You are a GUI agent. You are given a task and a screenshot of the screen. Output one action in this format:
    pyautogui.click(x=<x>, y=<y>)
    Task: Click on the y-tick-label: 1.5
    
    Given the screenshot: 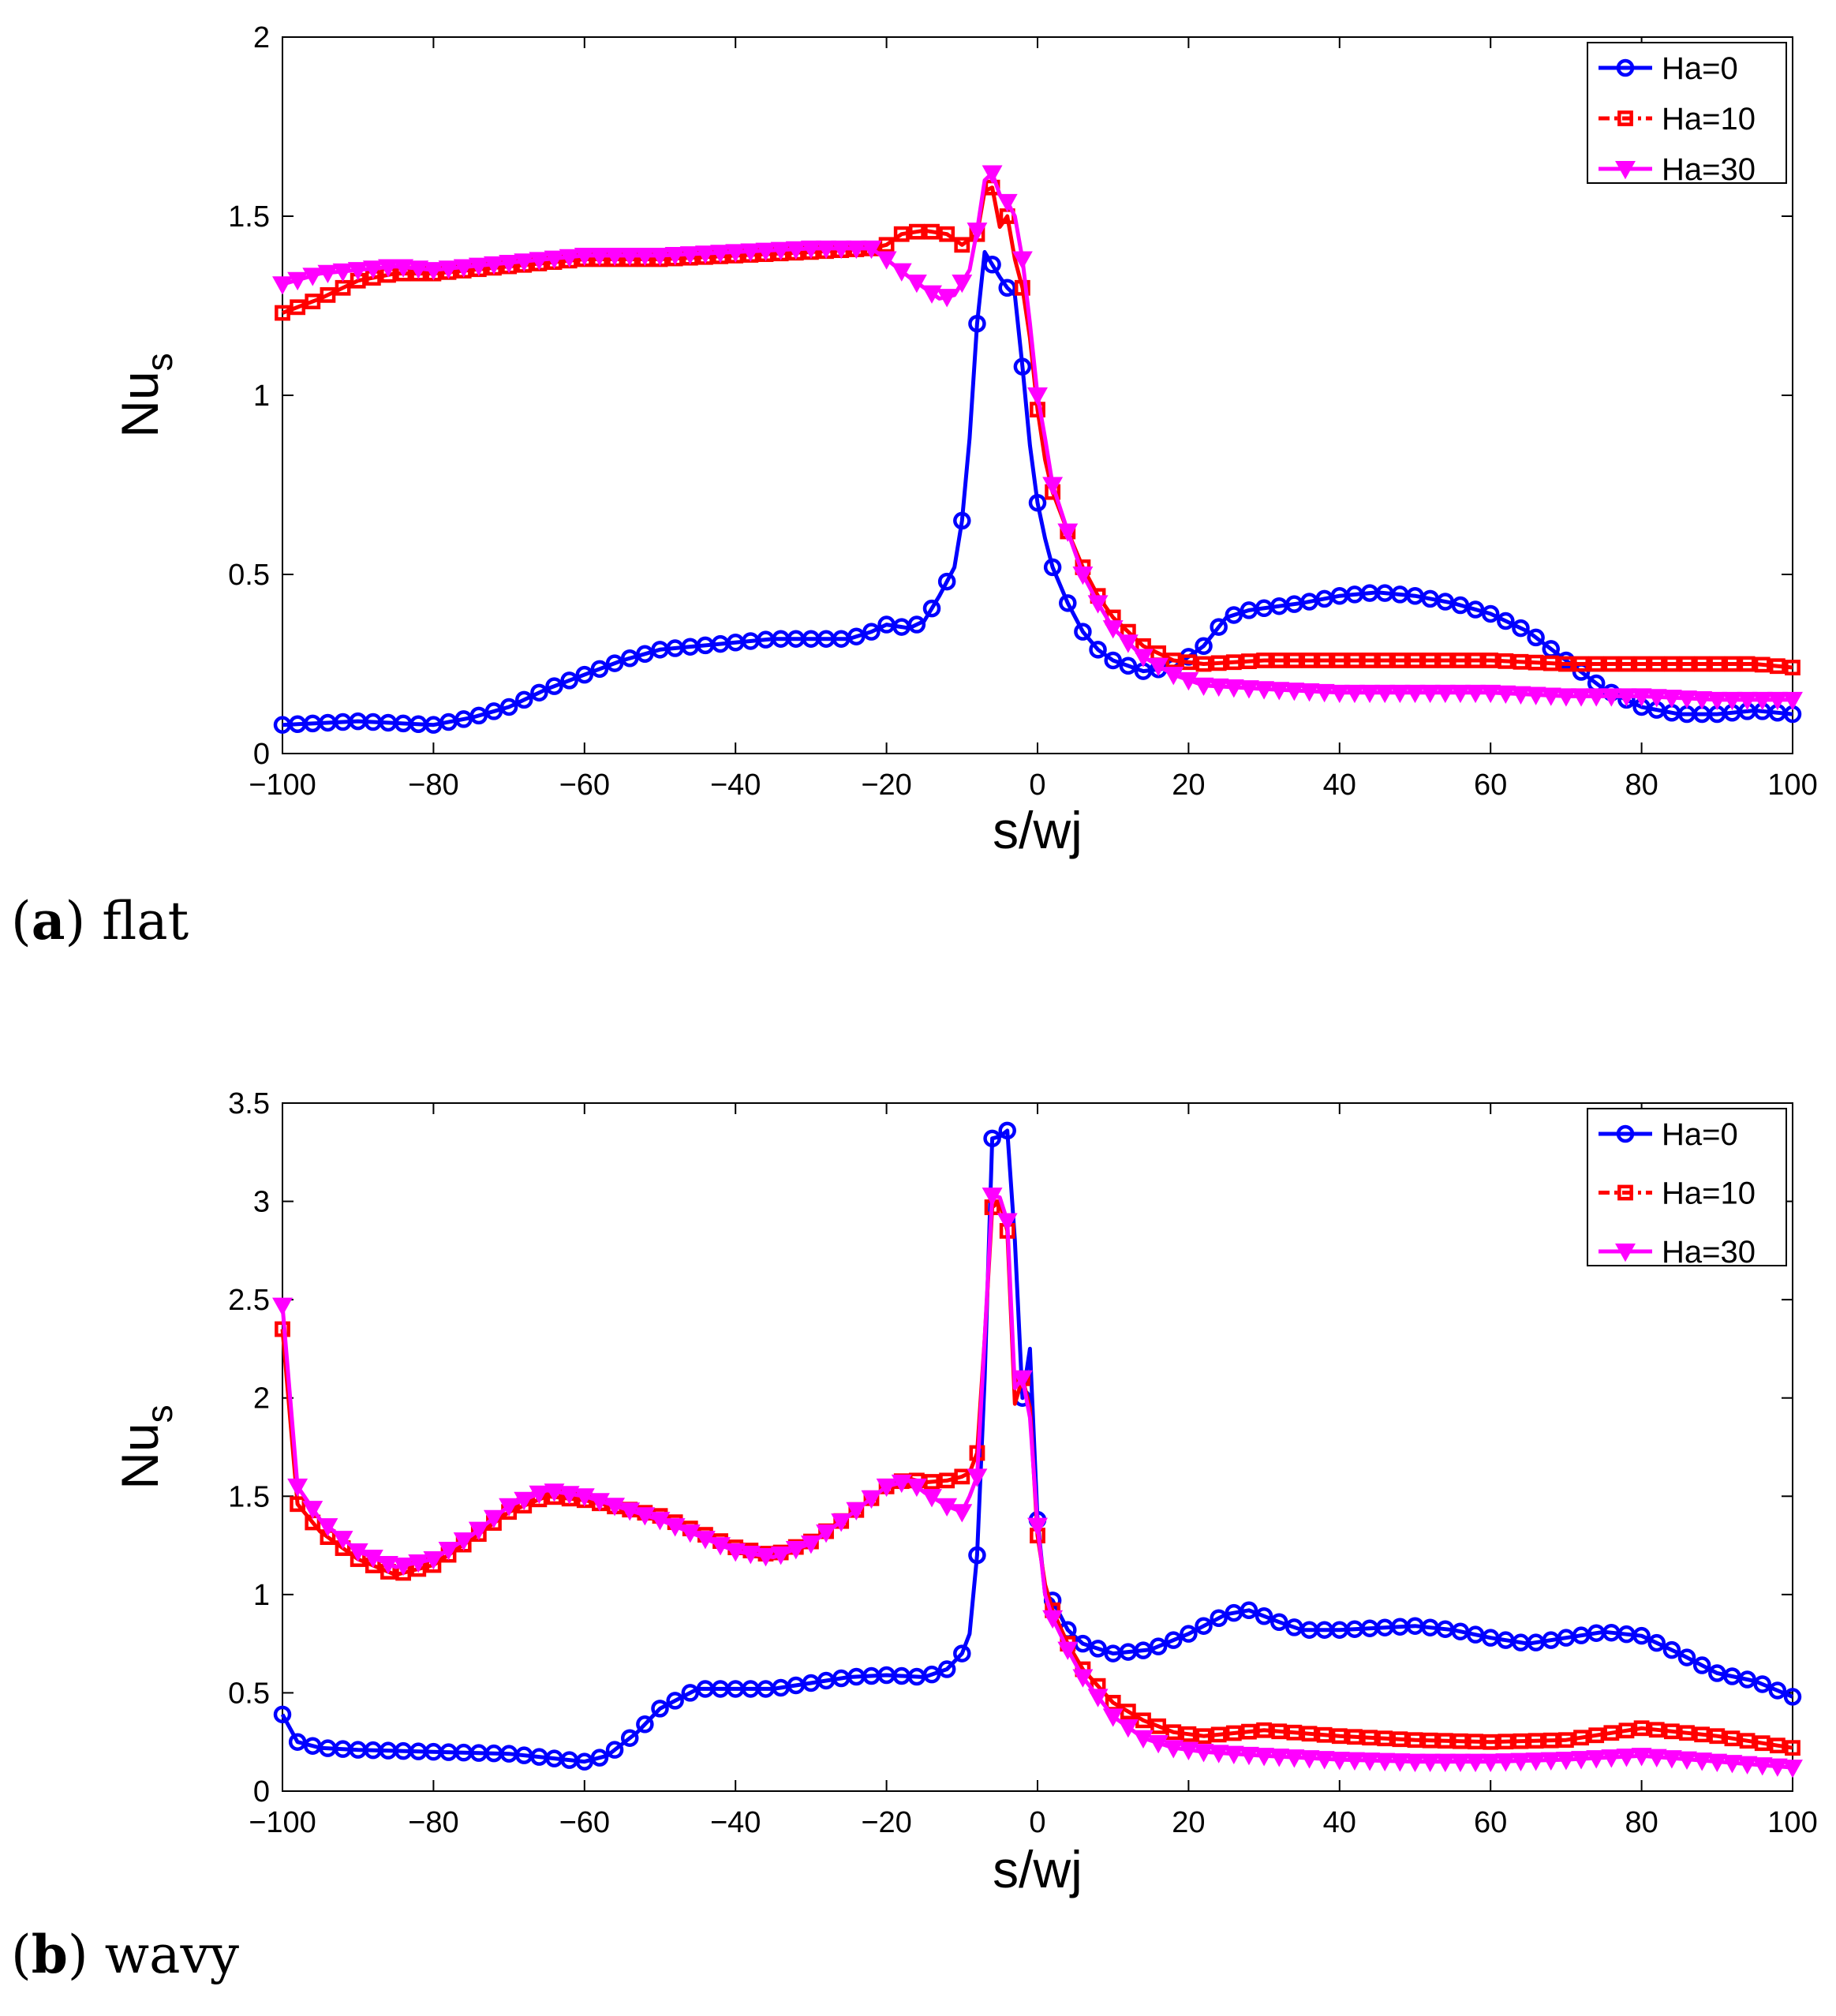 What is the action you would take?
    pyautogui.click(x=249, y=217)
    